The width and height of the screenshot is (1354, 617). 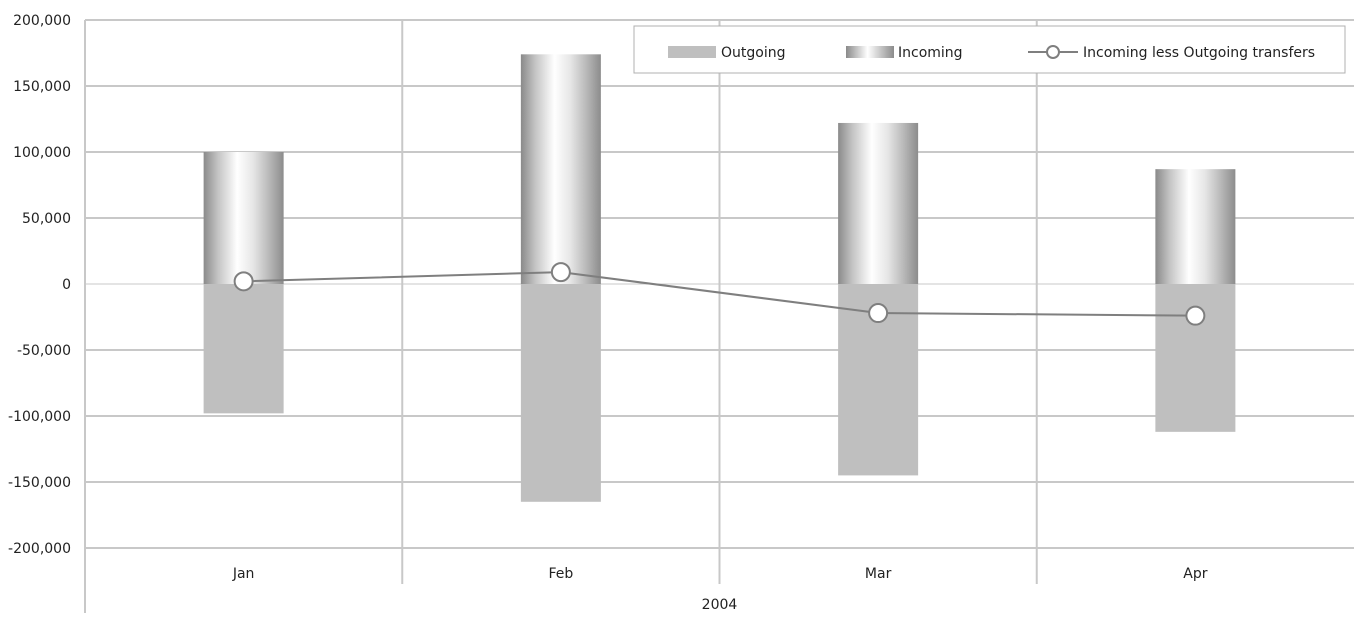 I want to click on y-tick-label: -50,000, so click(x=44, y=351).